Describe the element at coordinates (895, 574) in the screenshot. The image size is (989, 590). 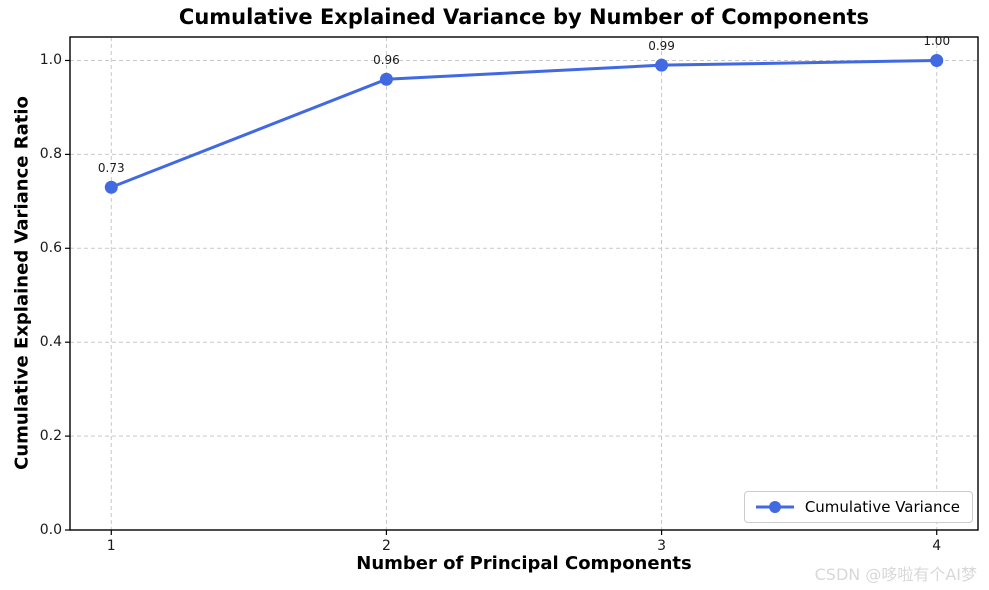
I see `watermark: CSDN @哆啦有个AI梦` at that location.